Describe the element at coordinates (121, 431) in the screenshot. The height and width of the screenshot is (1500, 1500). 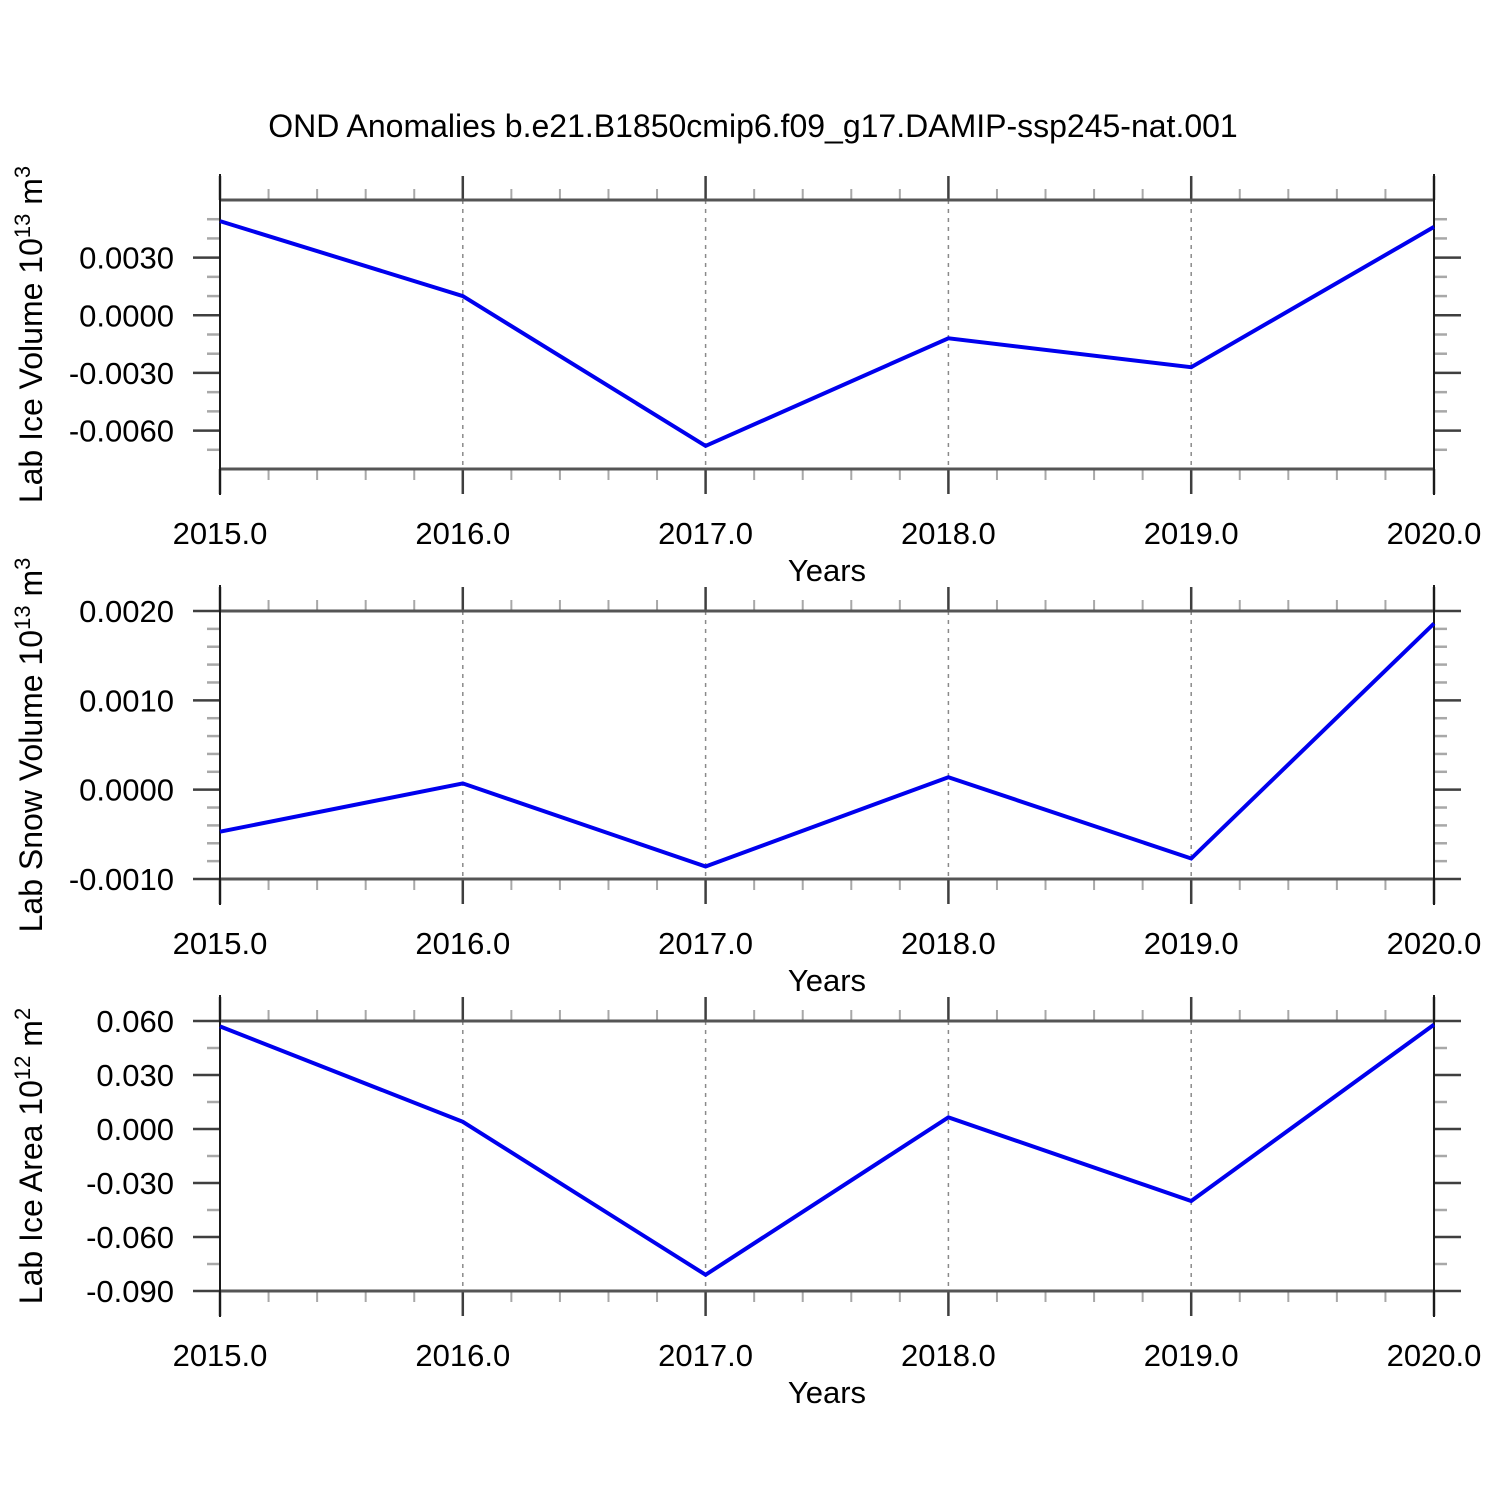
I see `y-tick-label: -0.0060` at that location.